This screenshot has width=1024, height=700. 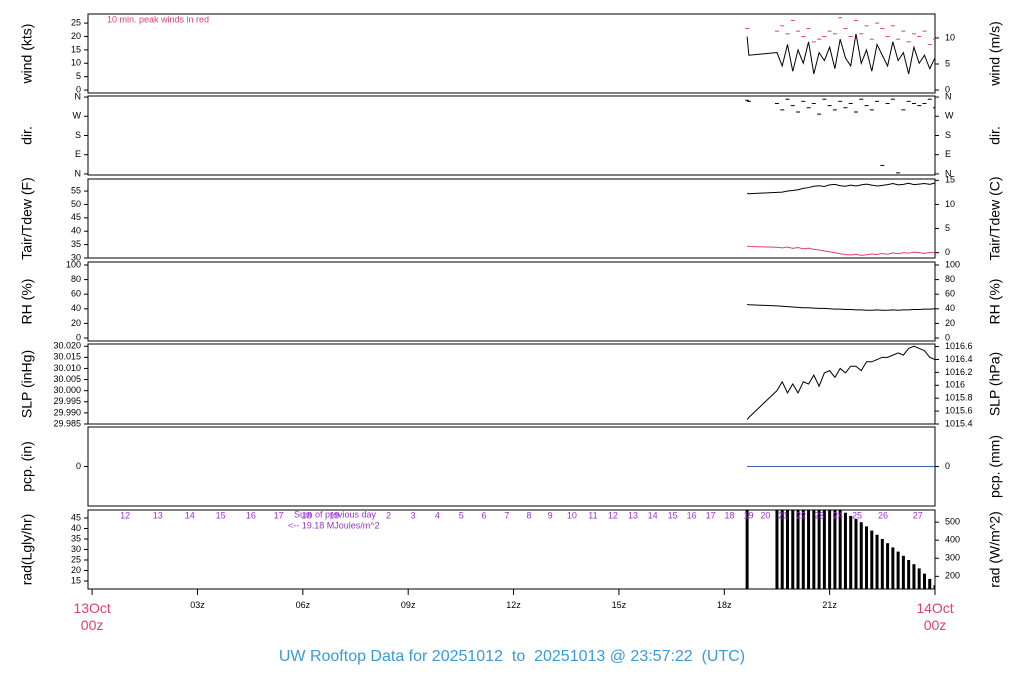 What do you see at coordinates (27, 302) in the screenshot?
I see `y-axis-label: RH (%)` at bounding box center [27, 302].